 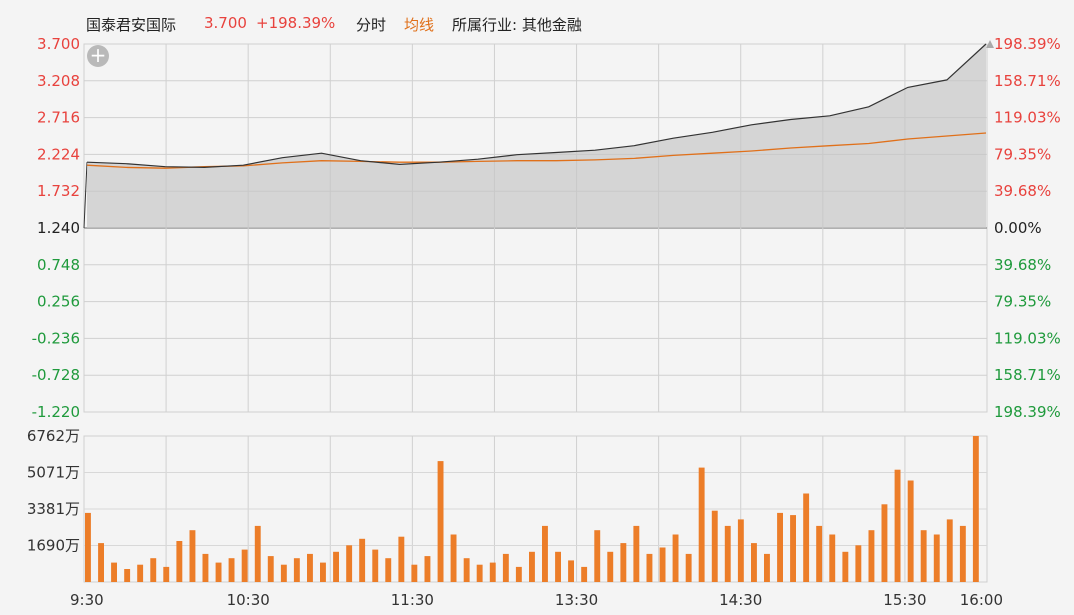 I want to click on price-axis-label: 2.224, so click(x=58, y=154).